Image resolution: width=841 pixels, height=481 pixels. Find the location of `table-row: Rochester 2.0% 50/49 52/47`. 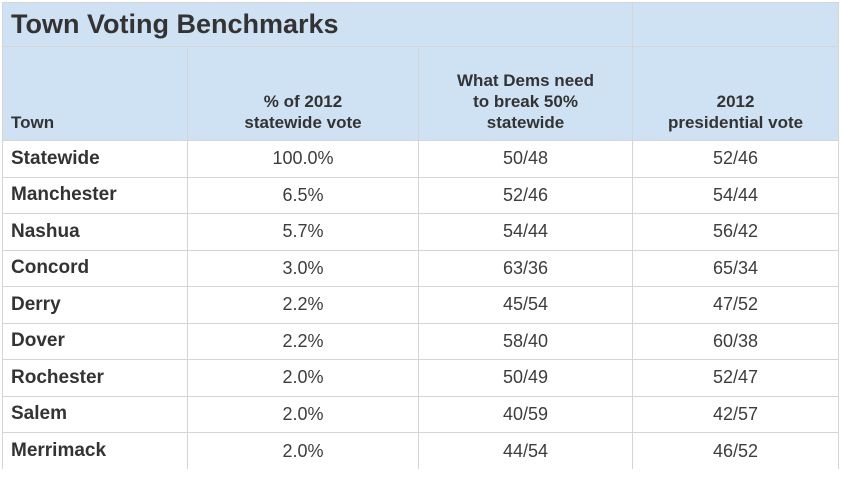

table-row: Rochester 2.0% 50/49 52/47 is located at coordinates (421, 378).